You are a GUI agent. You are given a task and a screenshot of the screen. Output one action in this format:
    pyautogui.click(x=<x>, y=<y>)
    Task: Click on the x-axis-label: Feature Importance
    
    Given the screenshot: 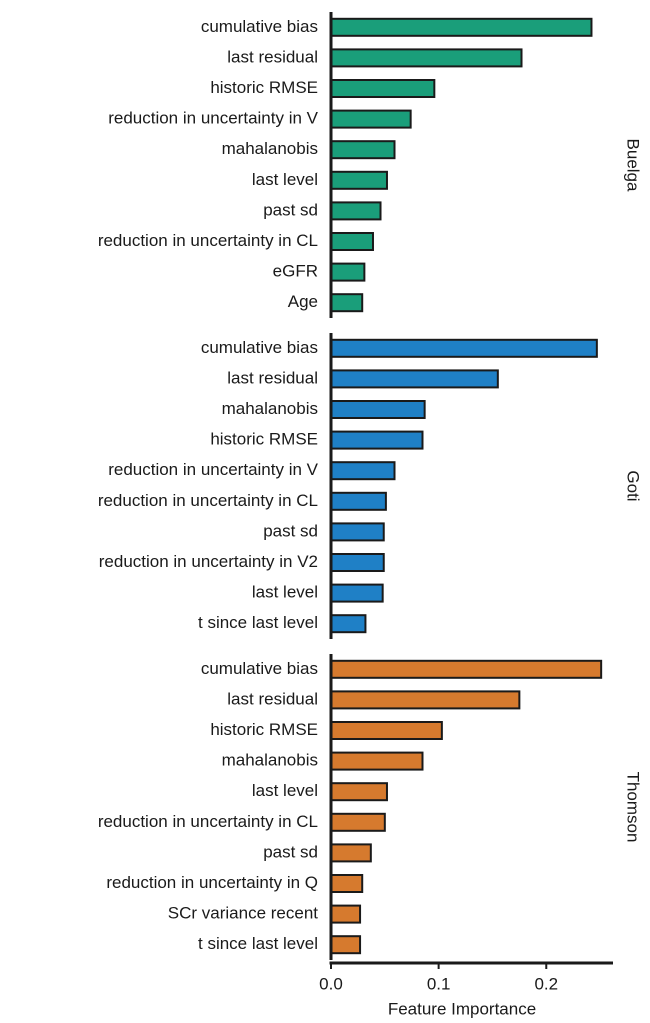 What is the action you would take?
    pyautogui.click(x=462, y=1008)
    